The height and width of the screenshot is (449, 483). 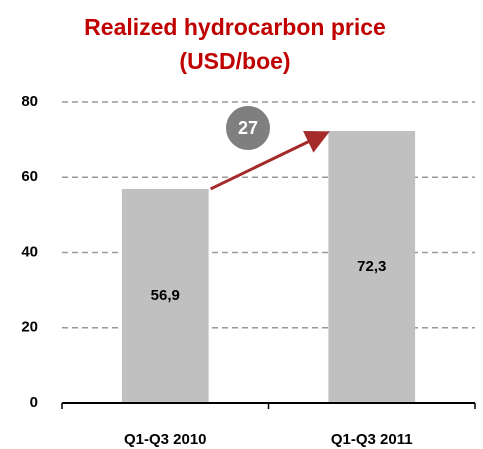 What do you see at coordinates (29, 176) in the screenshot?
I see `y-tick-label: 60` at bounding box center [29, 176].